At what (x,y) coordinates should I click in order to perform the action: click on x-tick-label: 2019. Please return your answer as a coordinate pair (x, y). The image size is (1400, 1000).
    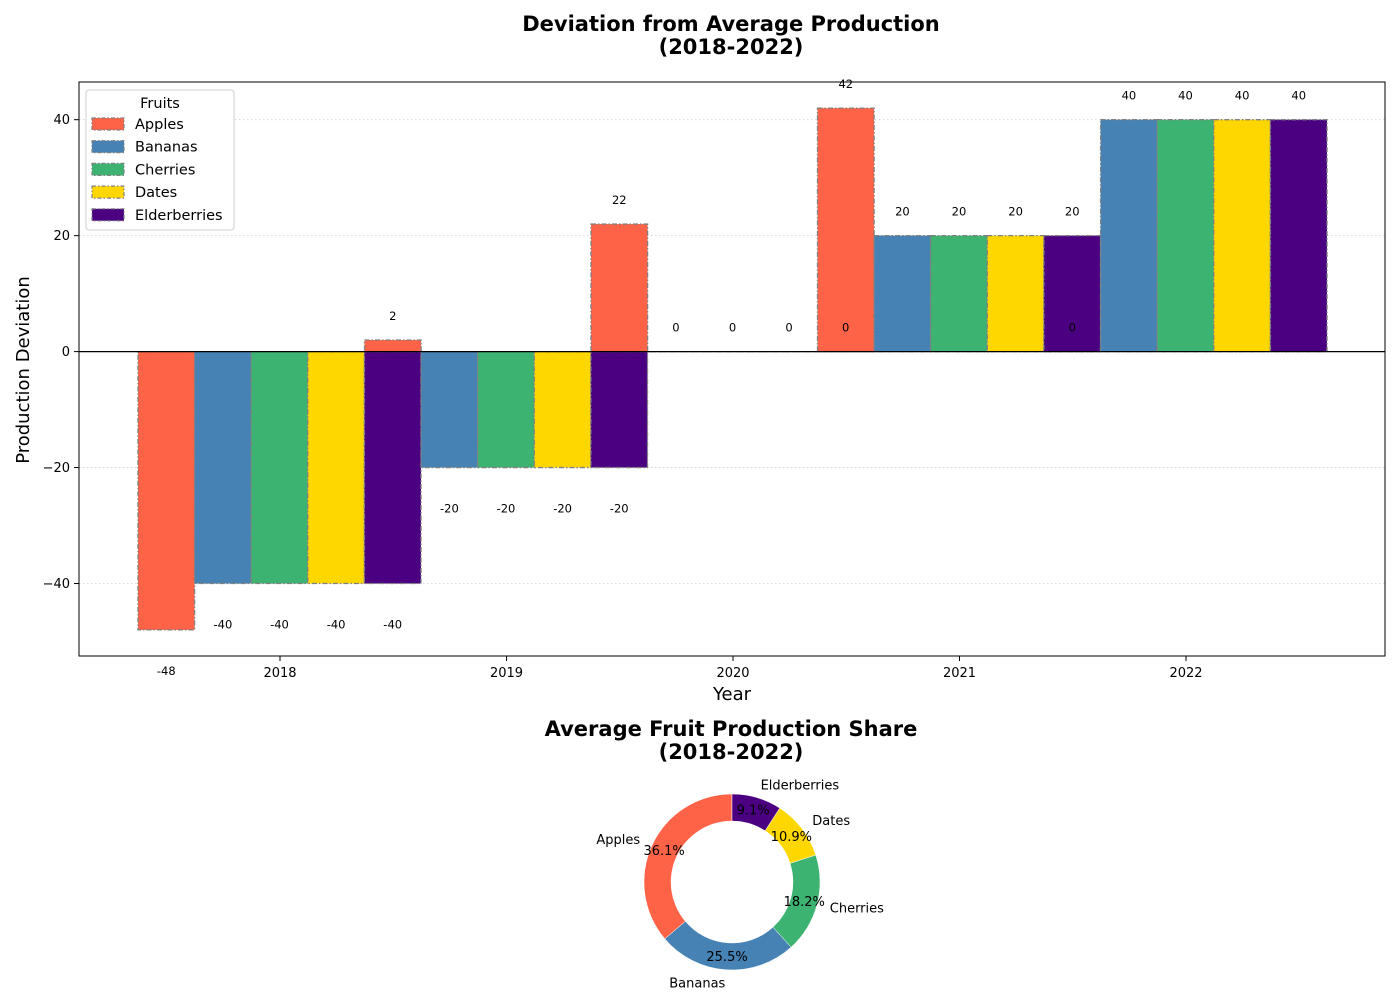
    Looking at the image, I should click on (506, 673).